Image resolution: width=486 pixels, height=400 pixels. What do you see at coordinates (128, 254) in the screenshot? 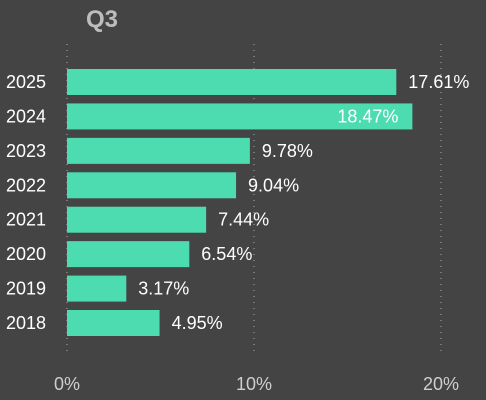
I see `bar-2020` at bounding box center [128, 254].